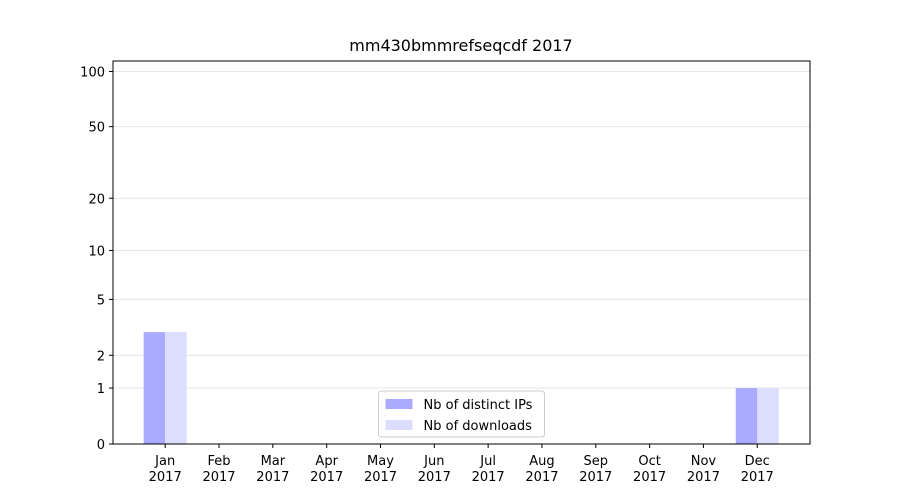  Describe the element at coordinates (434, 469) in the screenshot. I see `x-tick-label: Jun 2017` at that location.